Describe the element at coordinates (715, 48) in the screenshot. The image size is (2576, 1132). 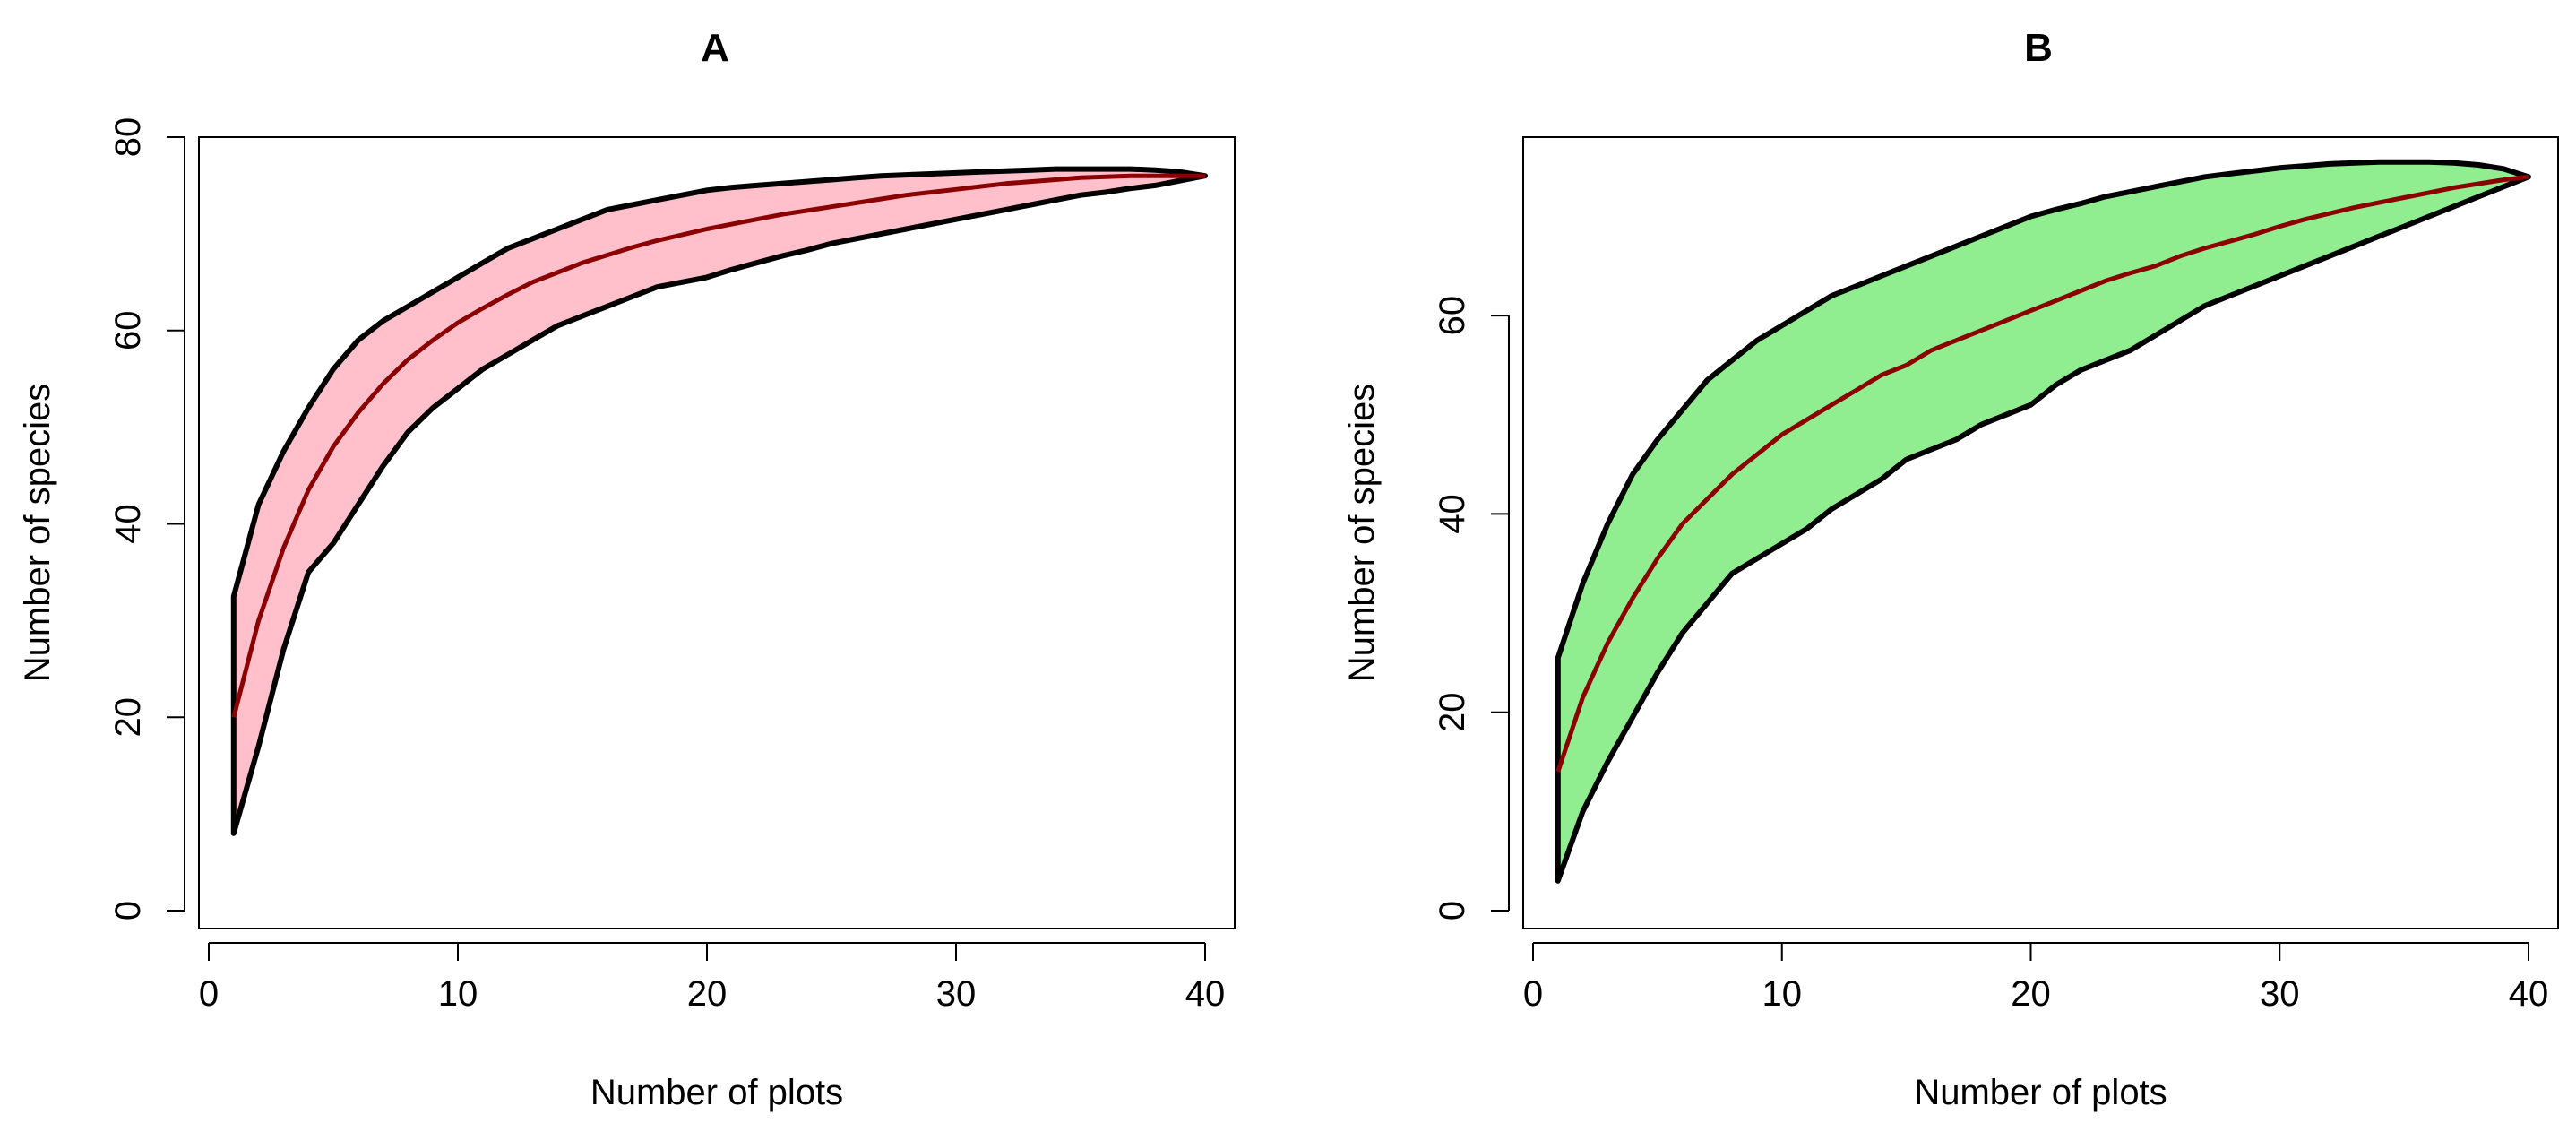
I see `panel-title: A` at that location.